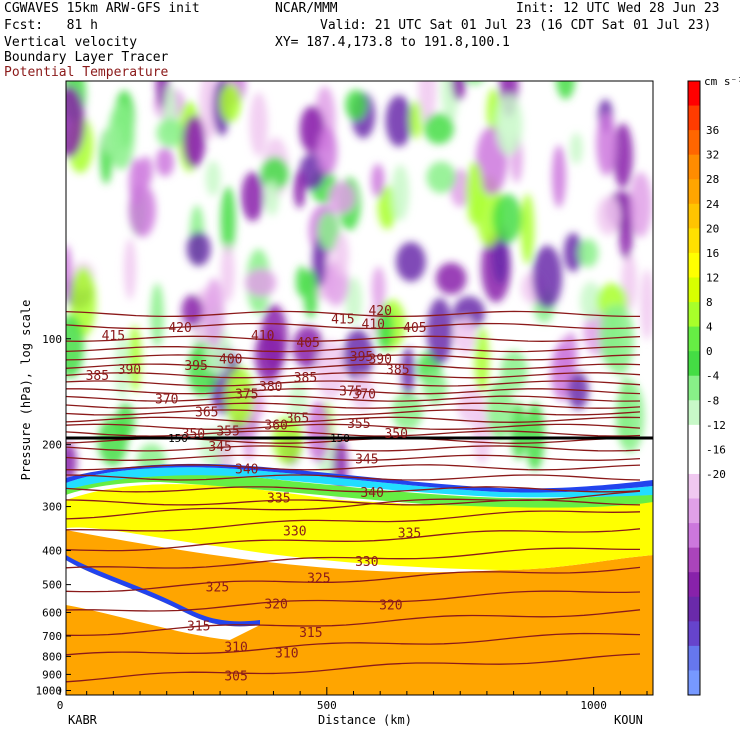 This screenshot has height=740, width=740. I want to click on theta-label: 410, so click(373, 325).